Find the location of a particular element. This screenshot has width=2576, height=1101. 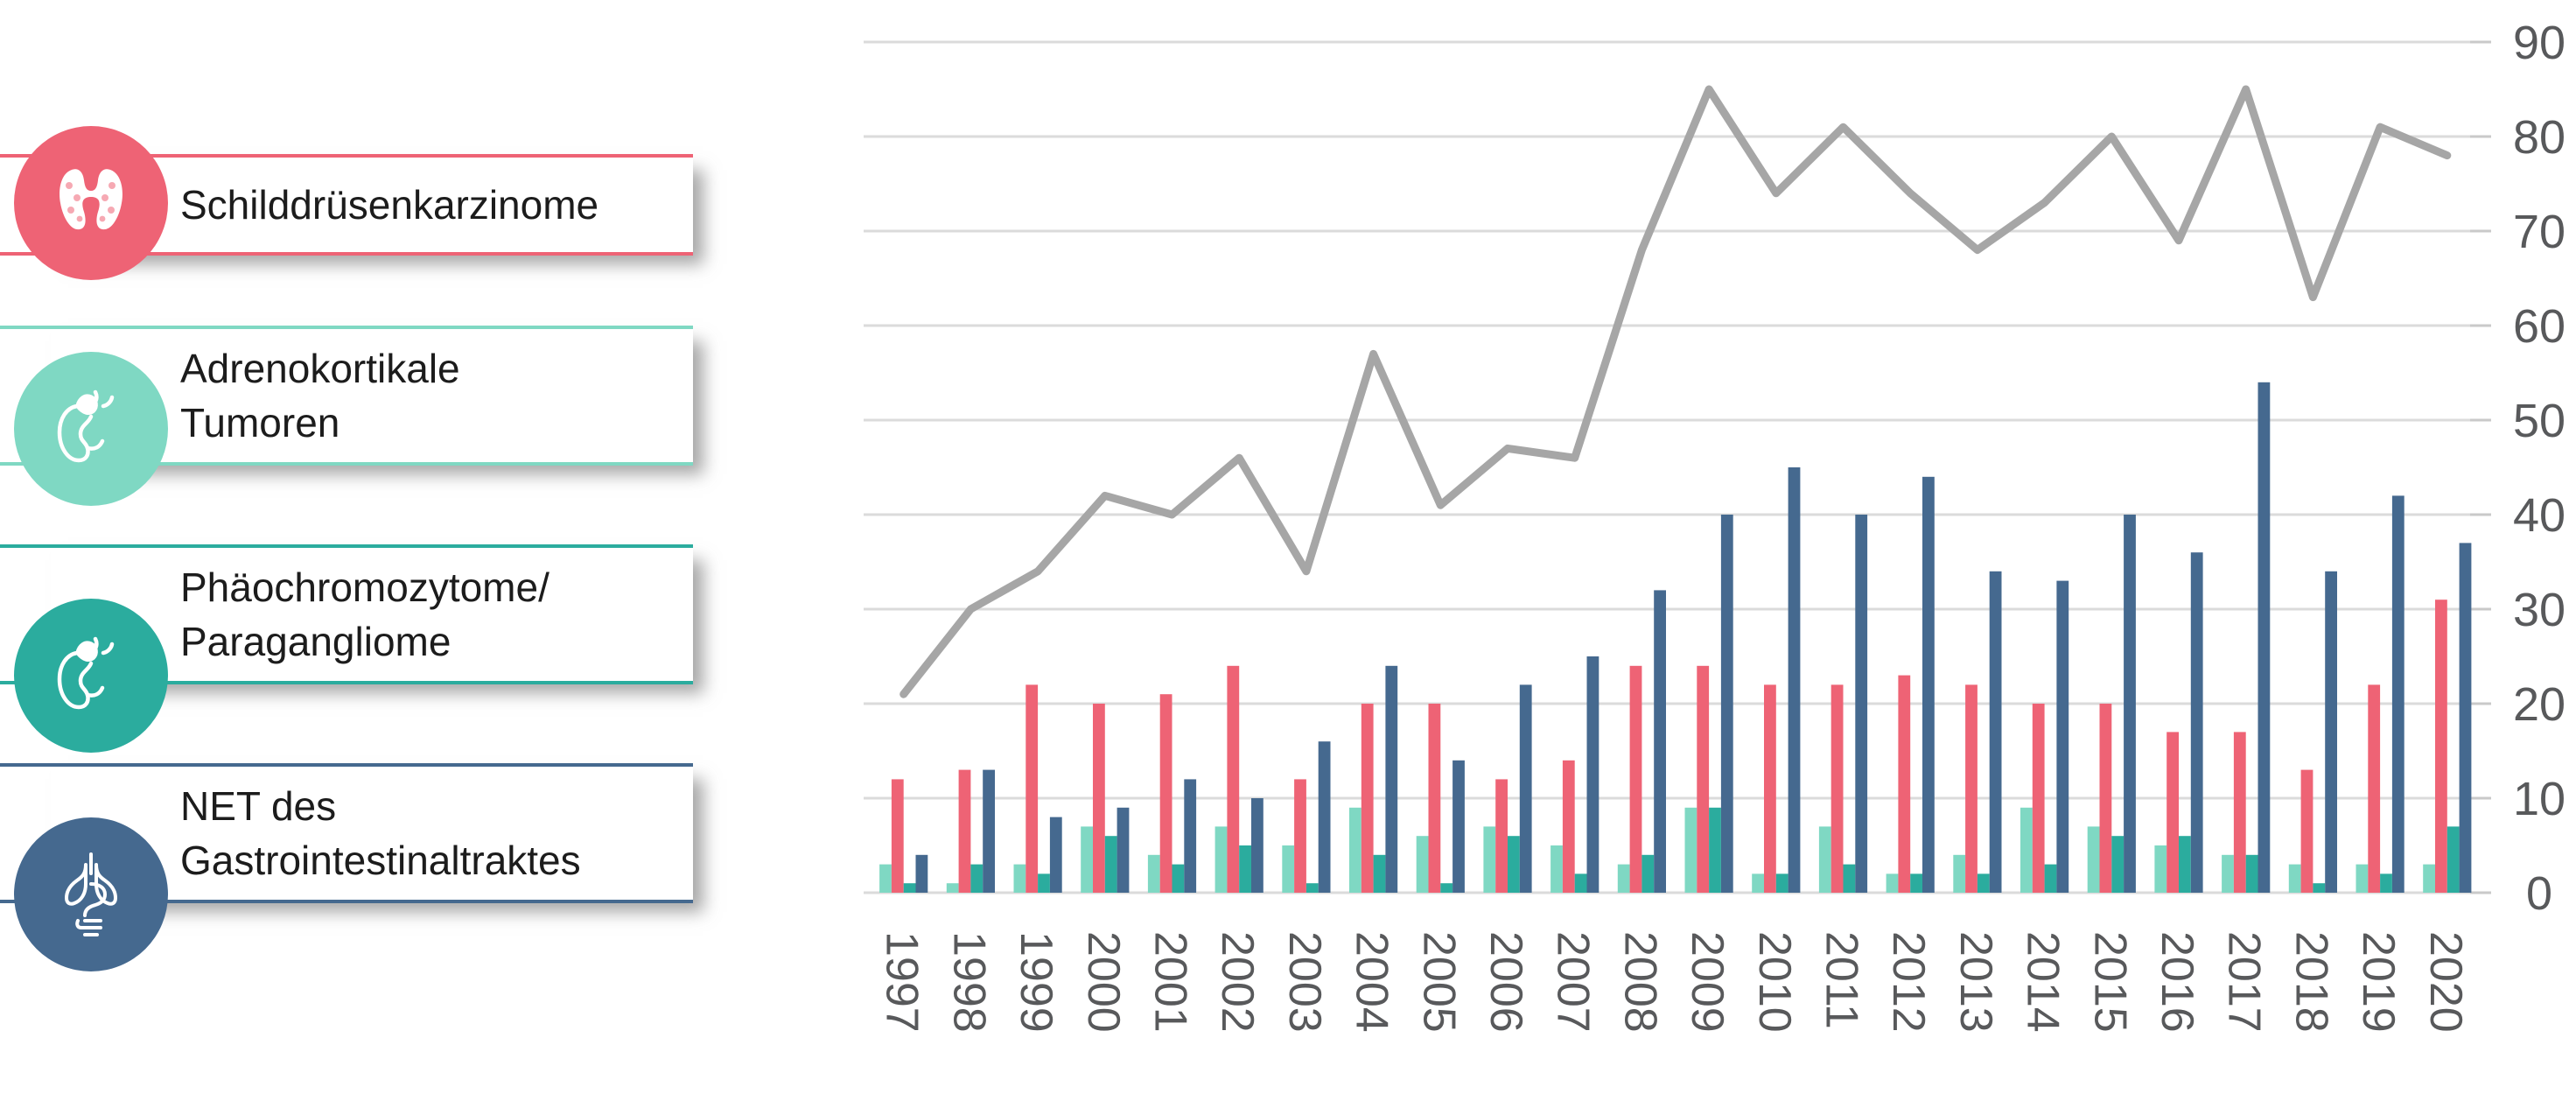

bar-Adrenokortikale Tumoren-2017 is located at coordinates (2228, 873).